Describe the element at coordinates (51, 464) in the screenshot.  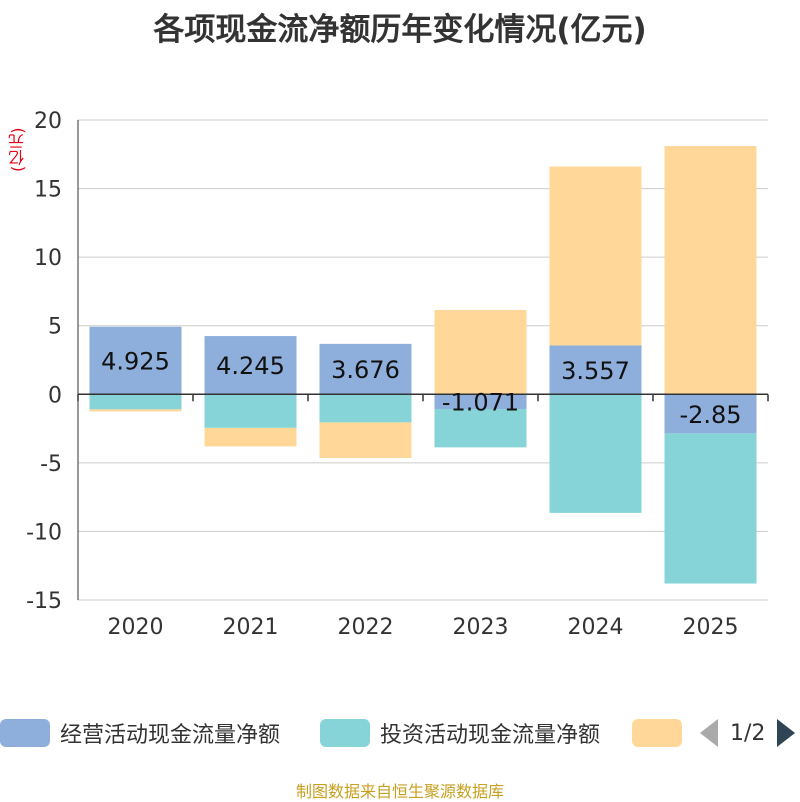
I see `y-tick-label: -5` at that location.